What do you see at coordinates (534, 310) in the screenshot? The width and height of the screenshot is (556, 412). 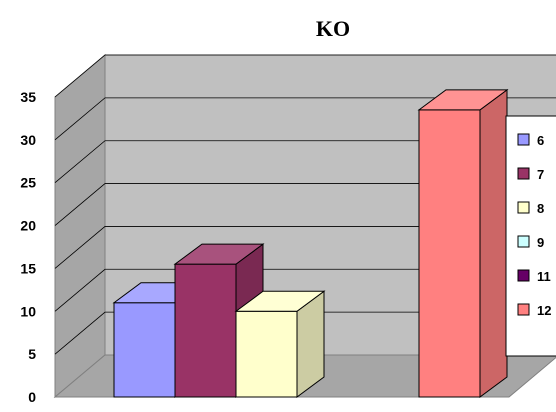 I see `legend-item-12: 12` at bounding box center [534, 310].